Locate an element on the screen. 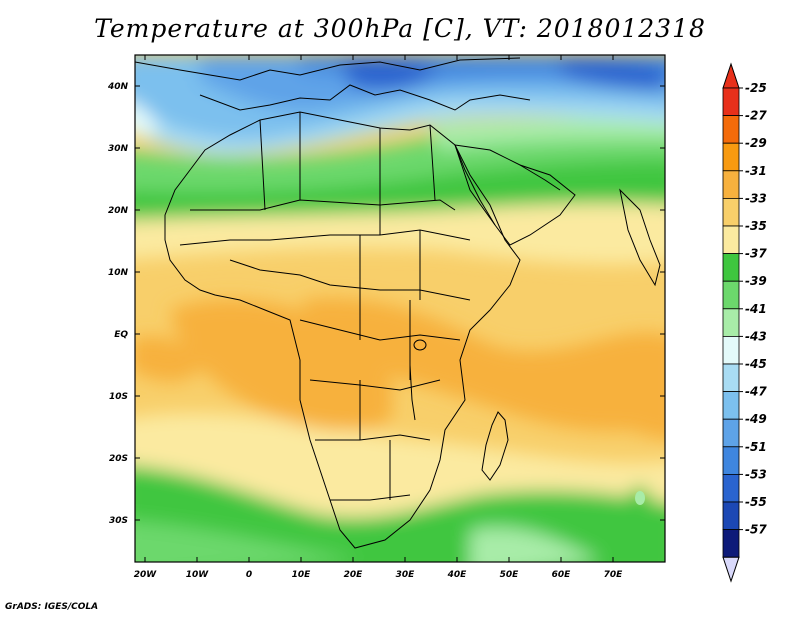  colorbar-label: -53 is located at coordinates (756, 474).